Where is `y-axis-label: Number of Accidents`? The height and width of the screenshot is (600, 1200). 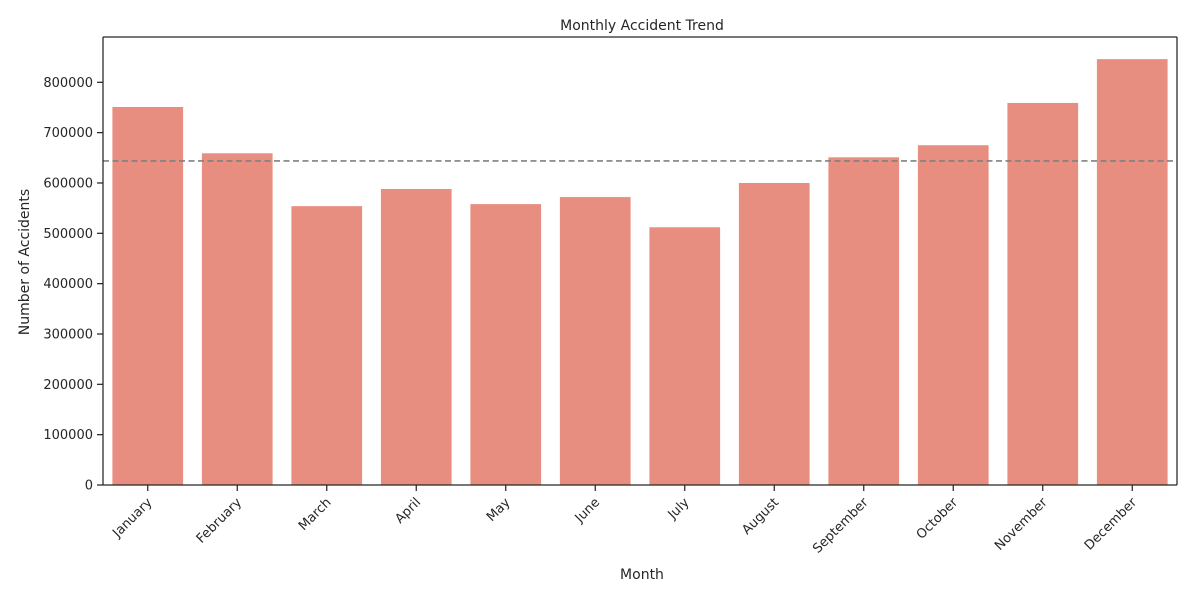 y-axis-label: Number of Accidents is located at coordinates (25, 262).